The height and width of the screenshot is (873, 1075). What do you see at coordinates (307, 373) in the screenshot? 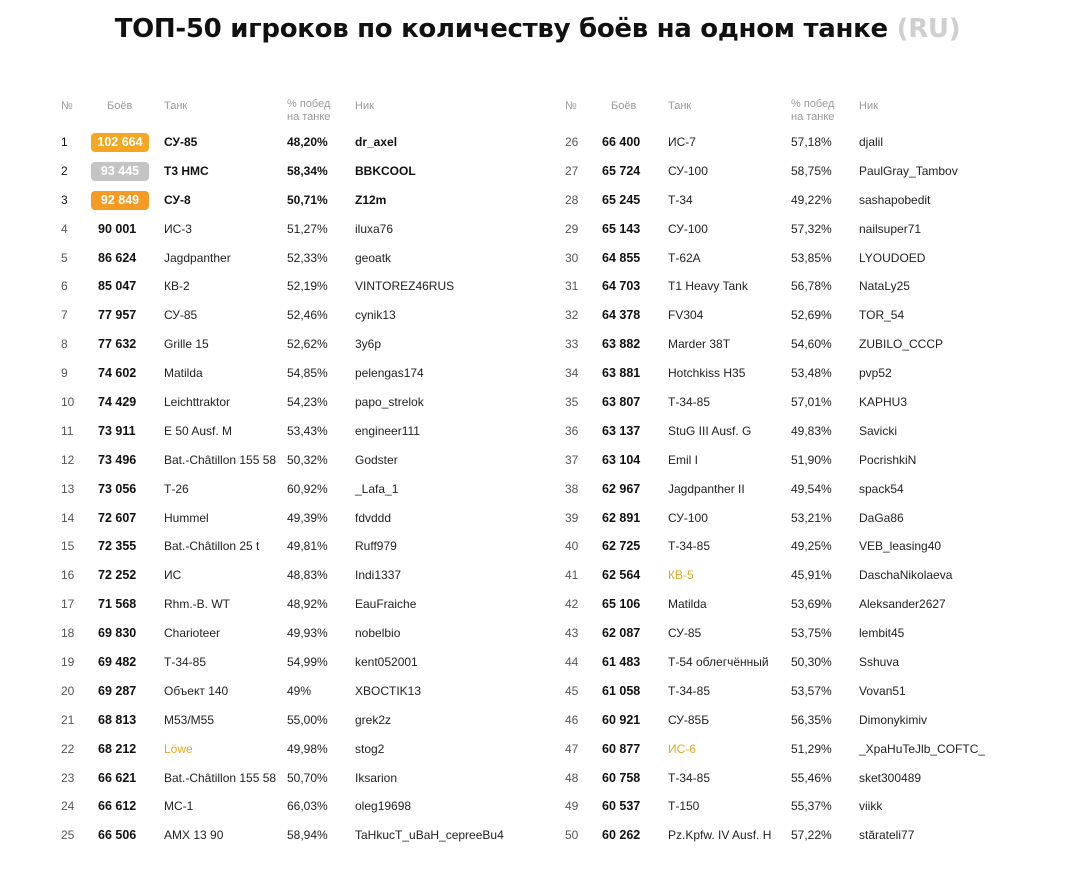
I see `row-win-rate: 54,85%` at bounding box center [307, 373].